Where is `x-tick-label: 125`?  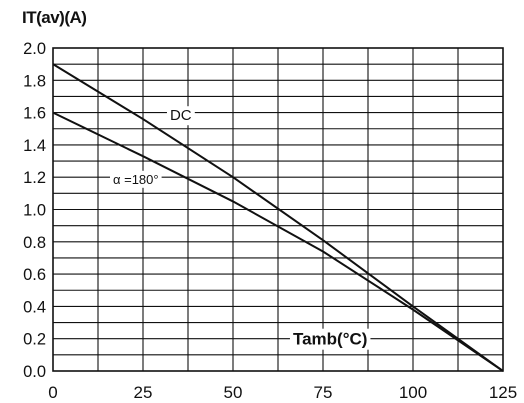 x-tick-label: 125 is located at coordinates (503, 392).